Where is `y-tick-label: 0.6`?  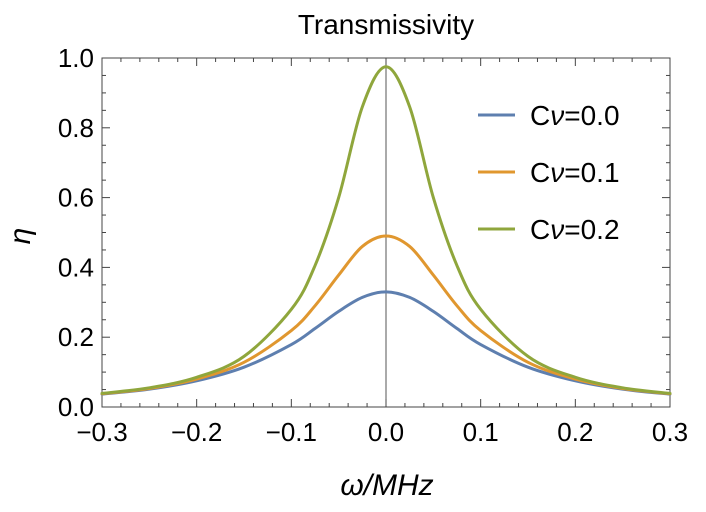
y-tick-label: 0.6 is located at coordinates (76, 198).